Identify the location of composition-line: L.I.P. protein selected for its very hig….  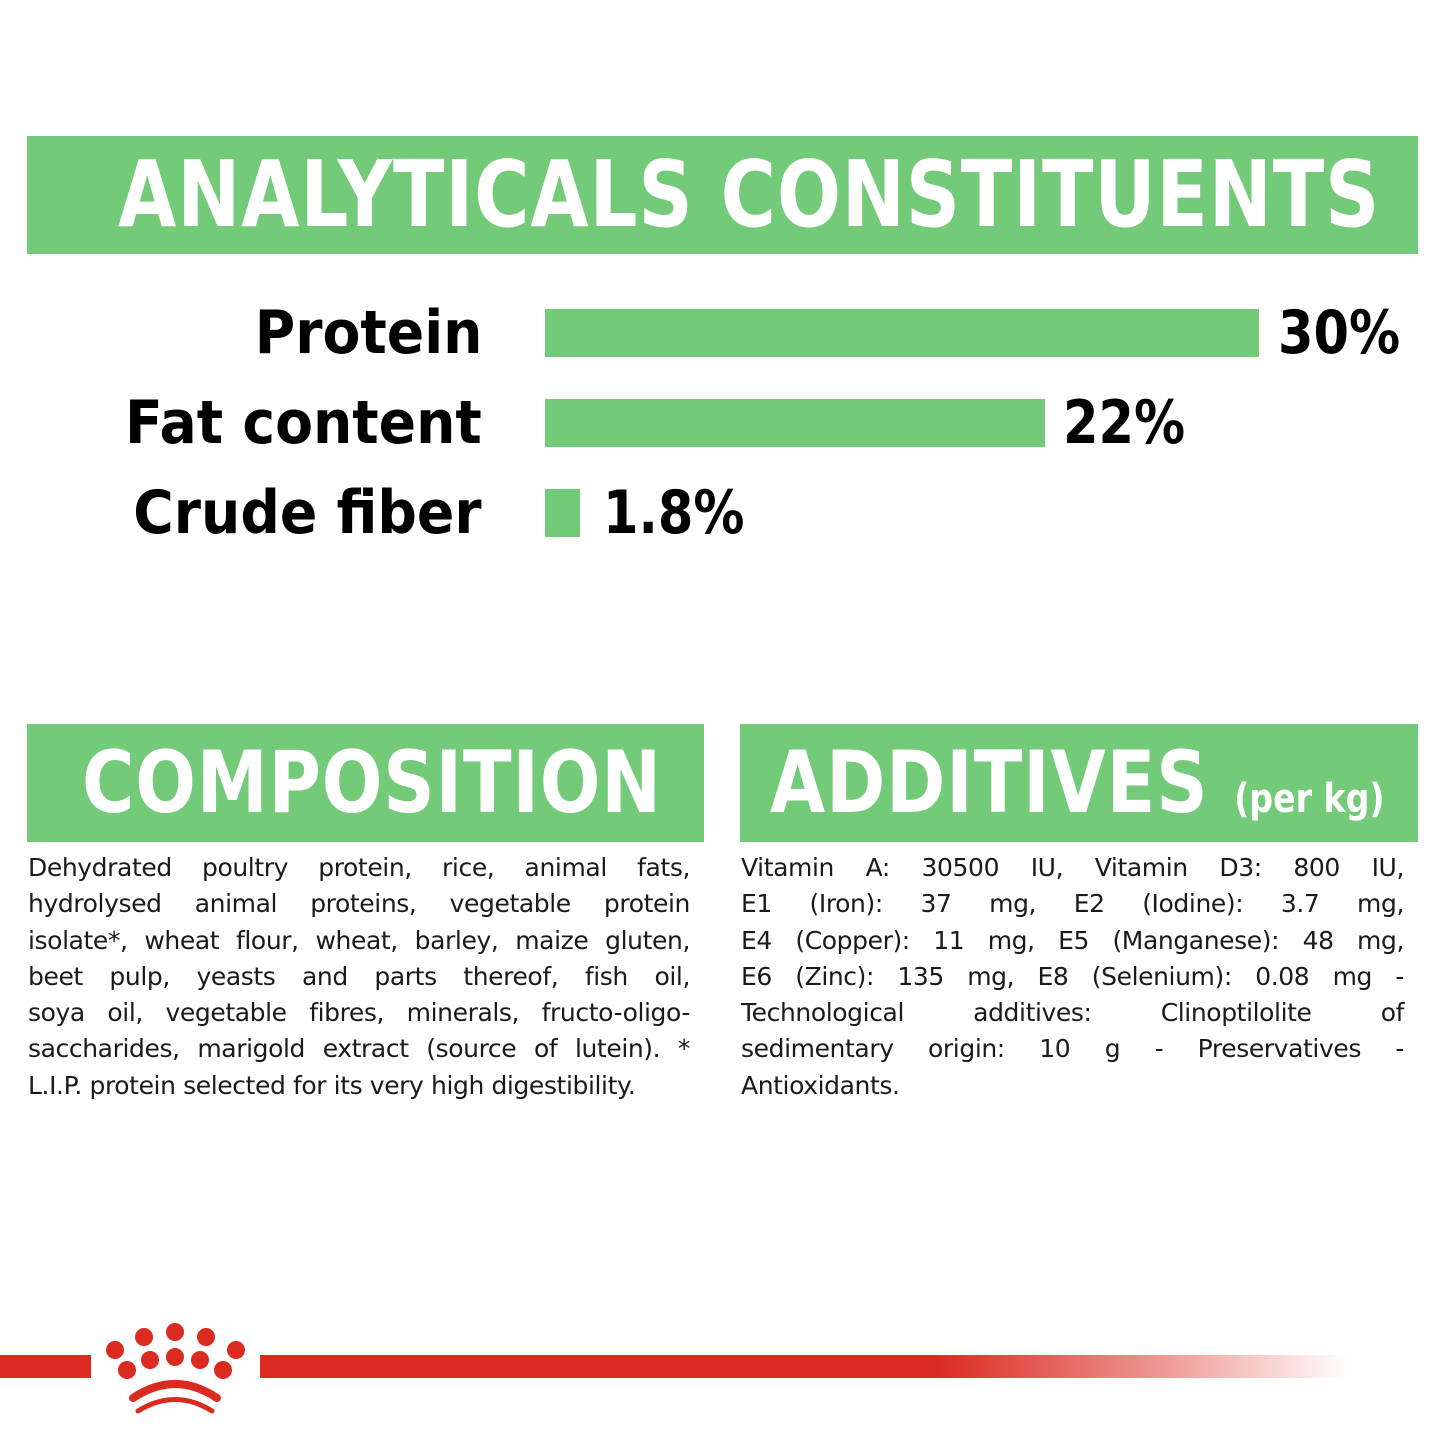
(332, 1085).